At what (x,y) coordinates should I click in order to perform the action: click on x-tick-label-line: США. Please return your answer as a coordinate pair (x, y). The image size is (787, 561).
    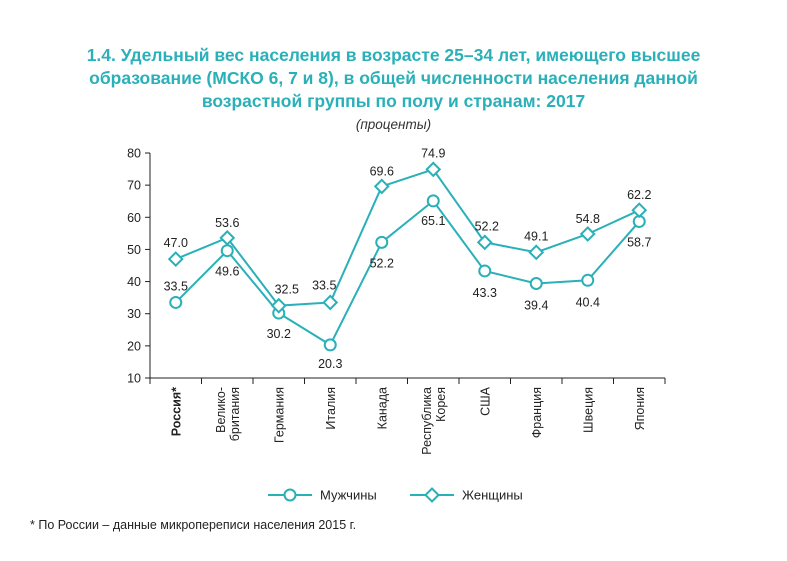
    Looking at the image, I should click on (485, 400).